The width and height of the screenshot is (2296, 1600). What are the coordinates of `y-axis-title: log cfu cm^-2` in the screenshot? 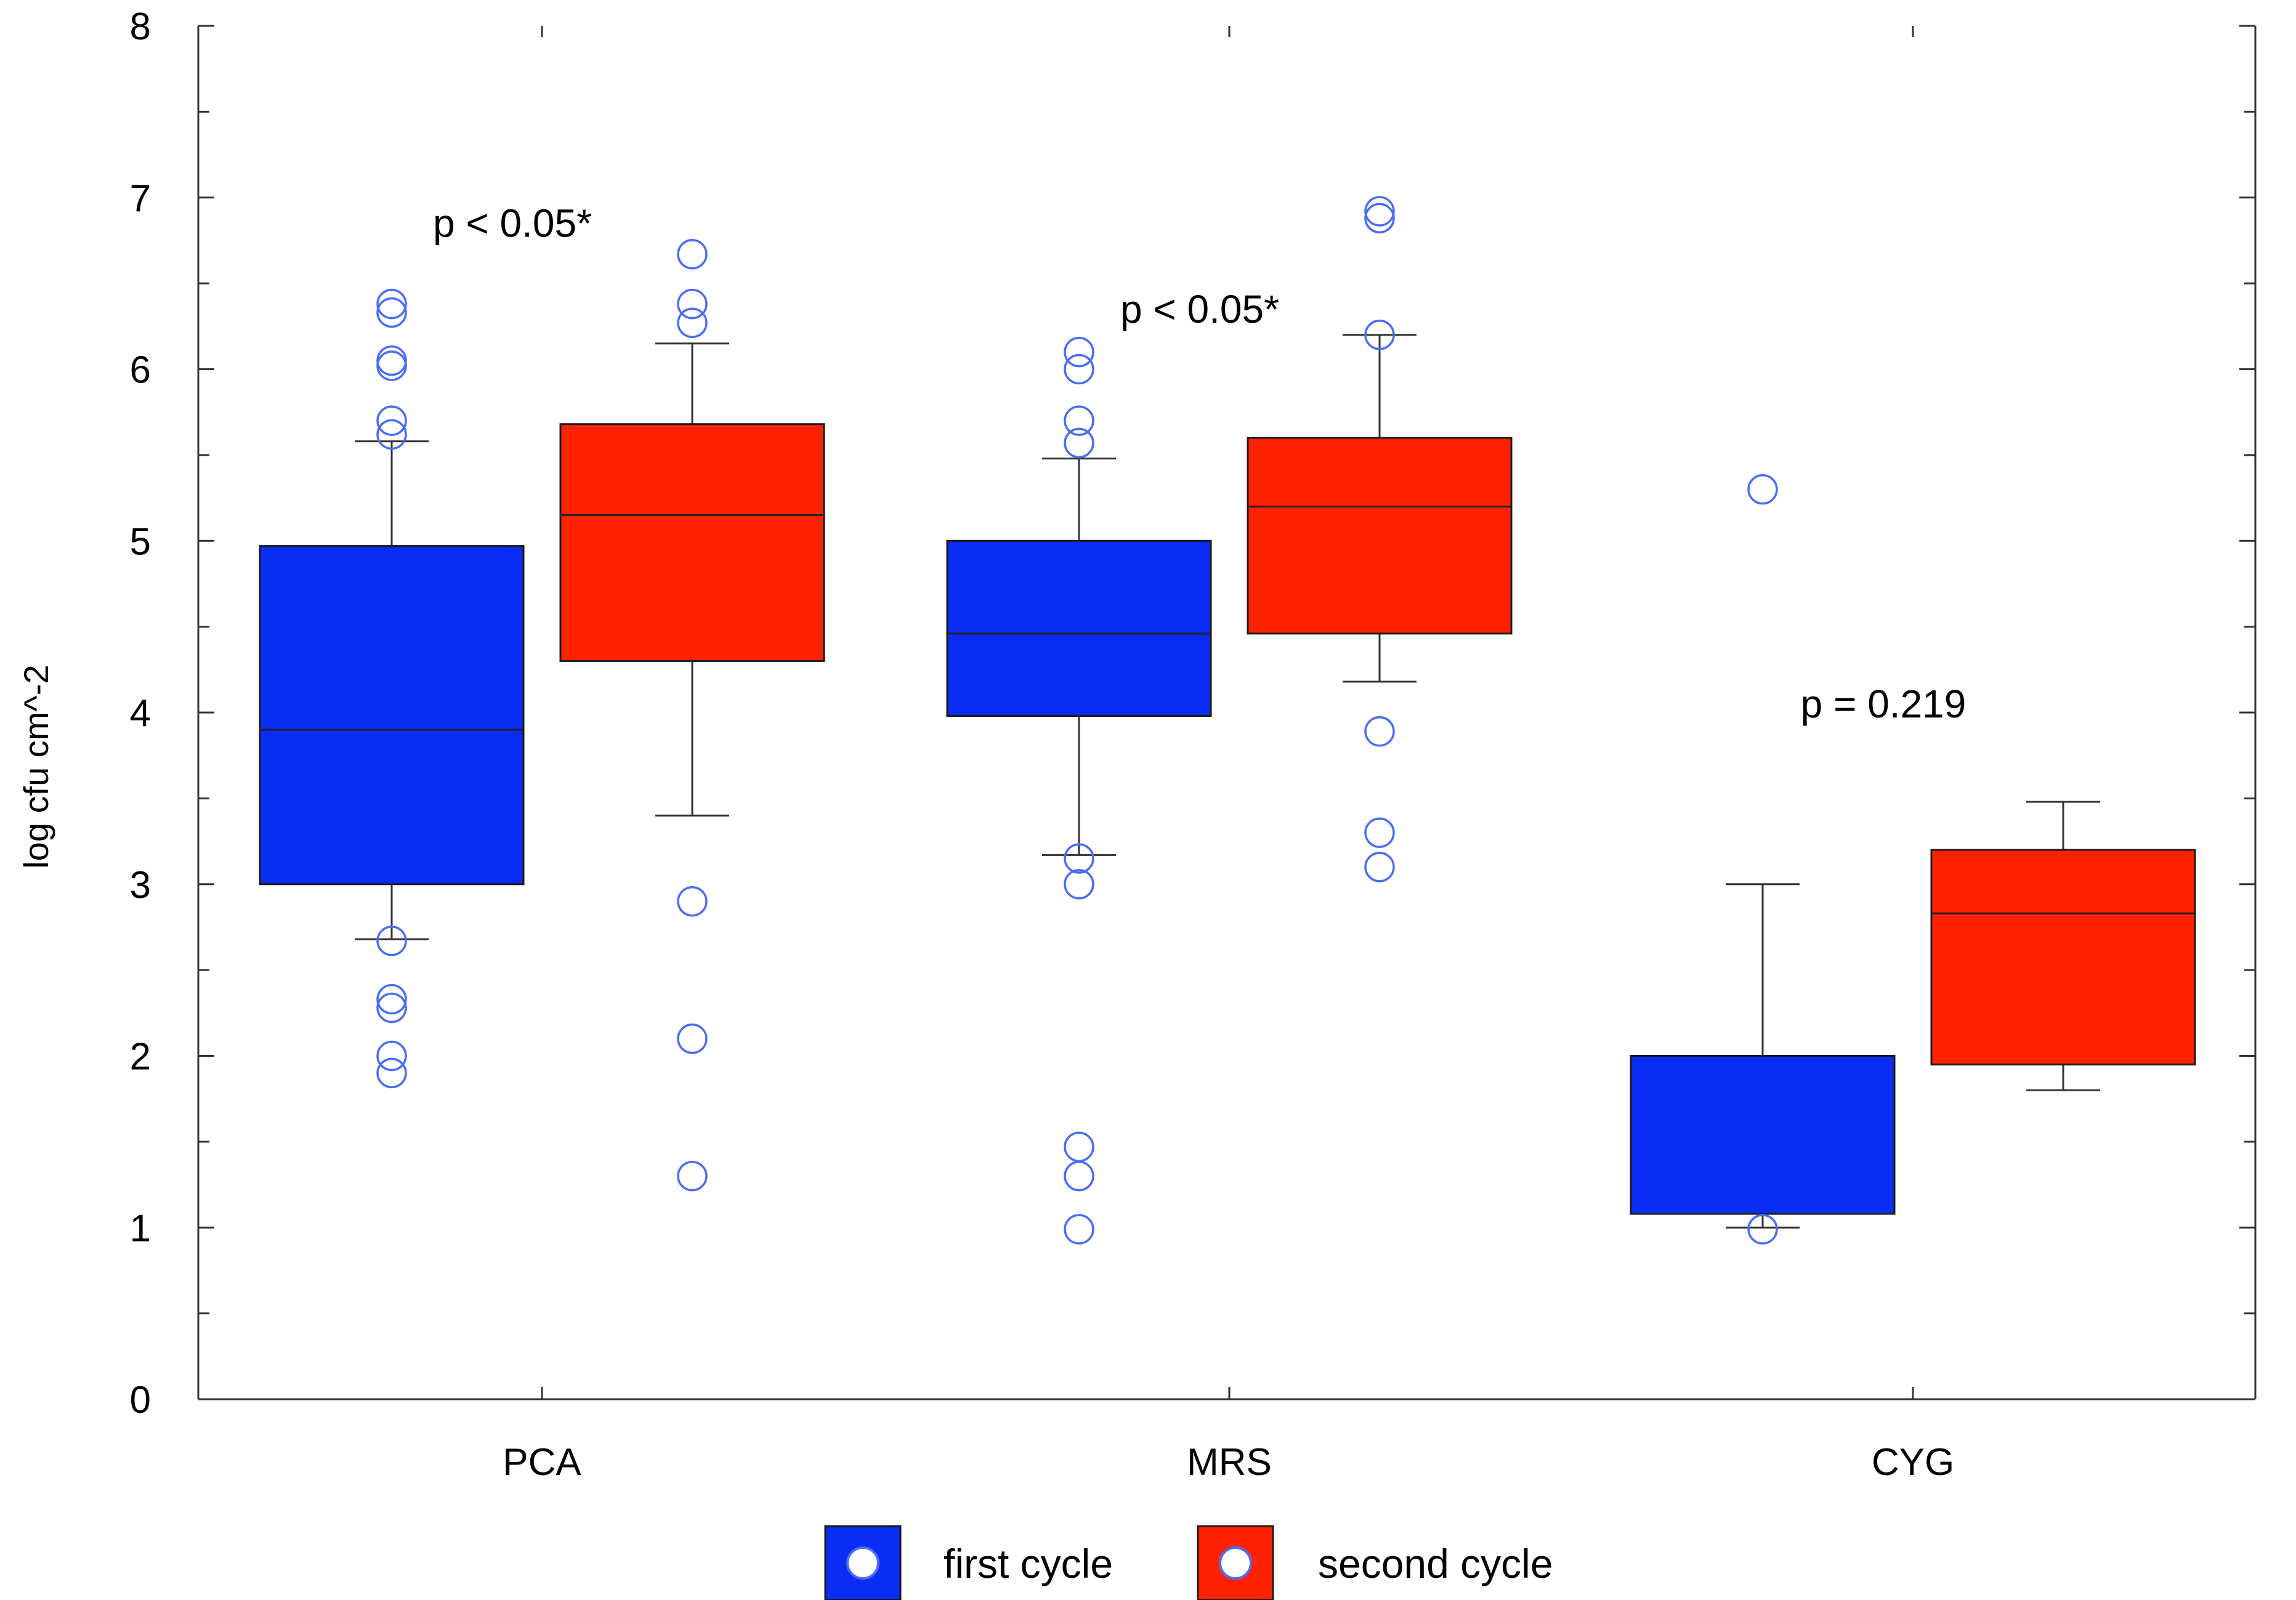 It's located at (36, 767).